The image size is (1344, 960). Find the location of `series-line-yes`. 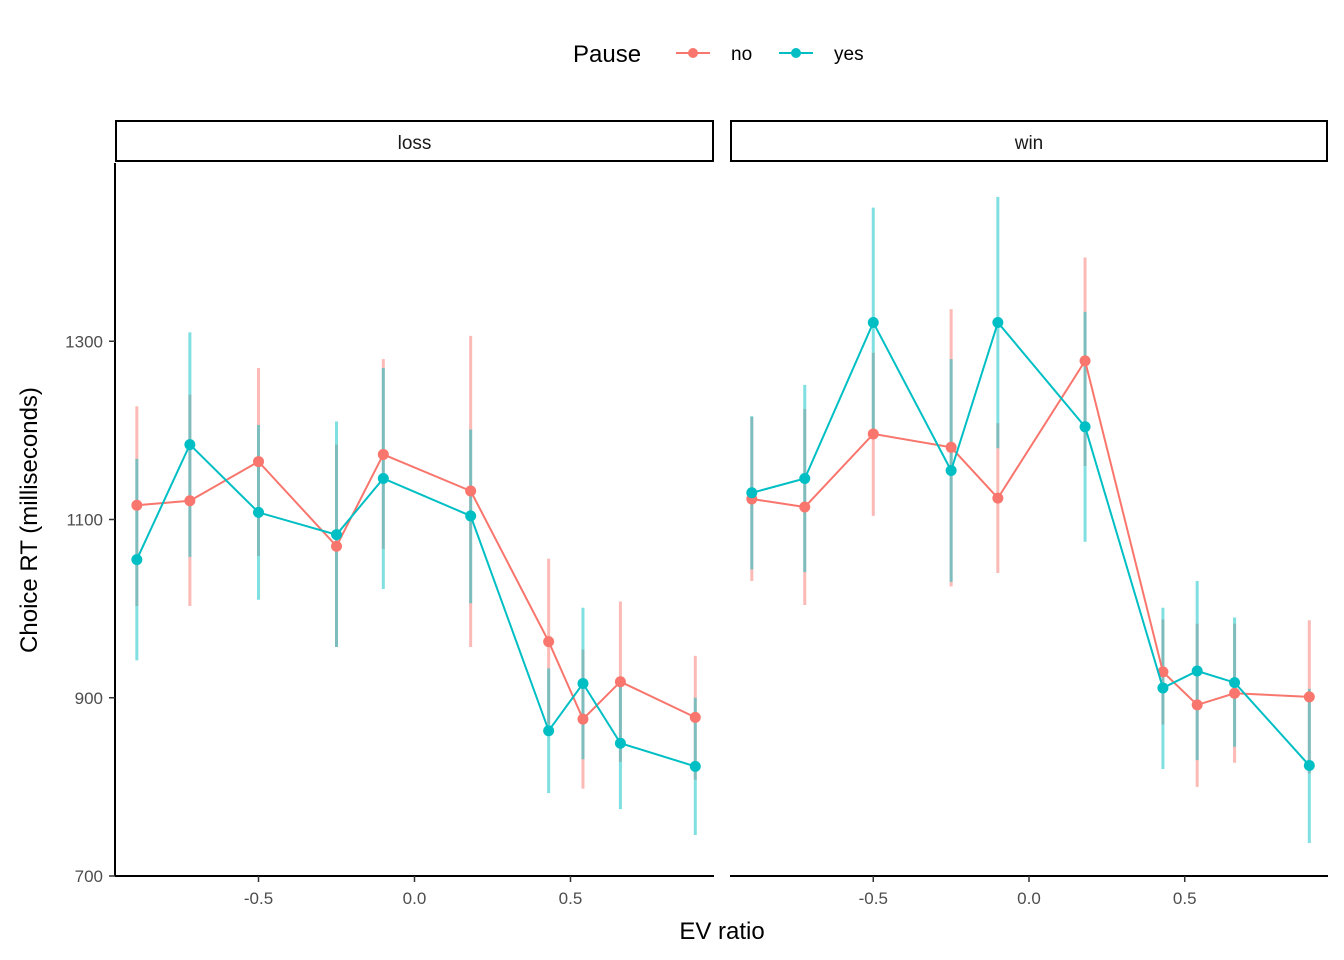

series-line-yes is located at coordinates (415, 605).